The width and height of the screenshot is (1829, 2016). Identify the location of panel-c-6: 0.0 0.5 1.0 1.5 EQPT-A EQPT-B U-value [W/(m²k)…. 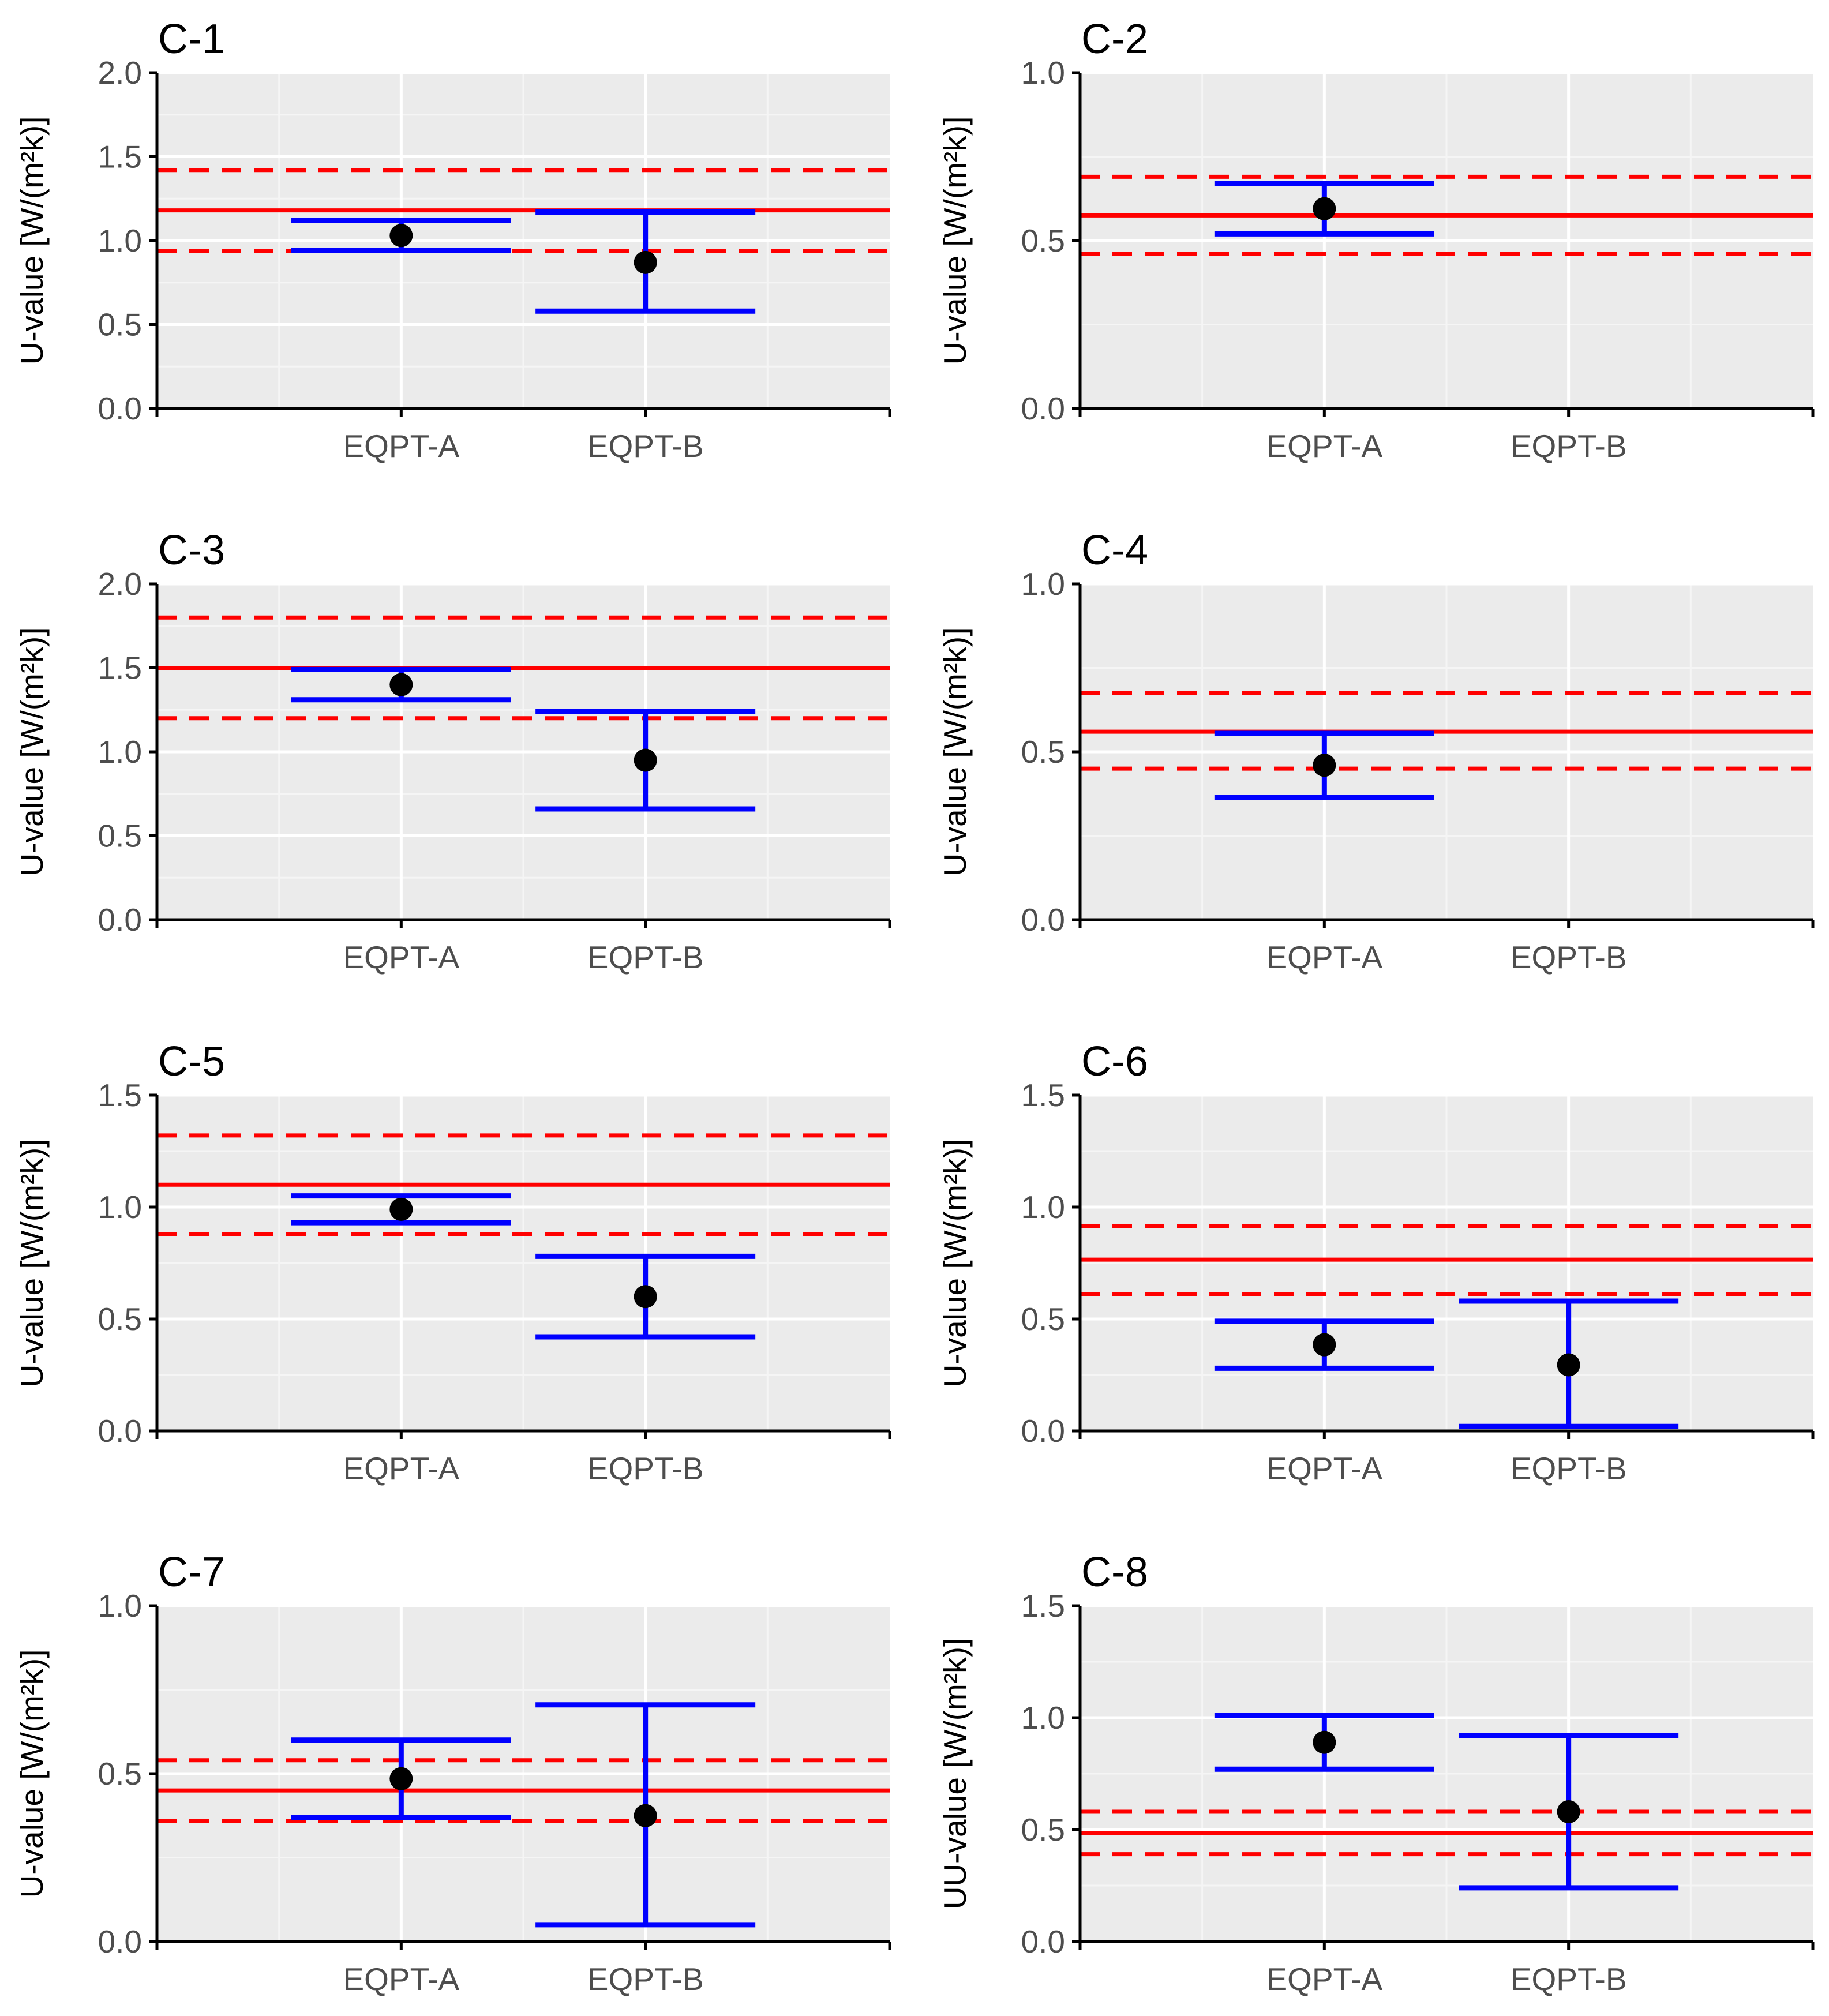
(1376, 1262).